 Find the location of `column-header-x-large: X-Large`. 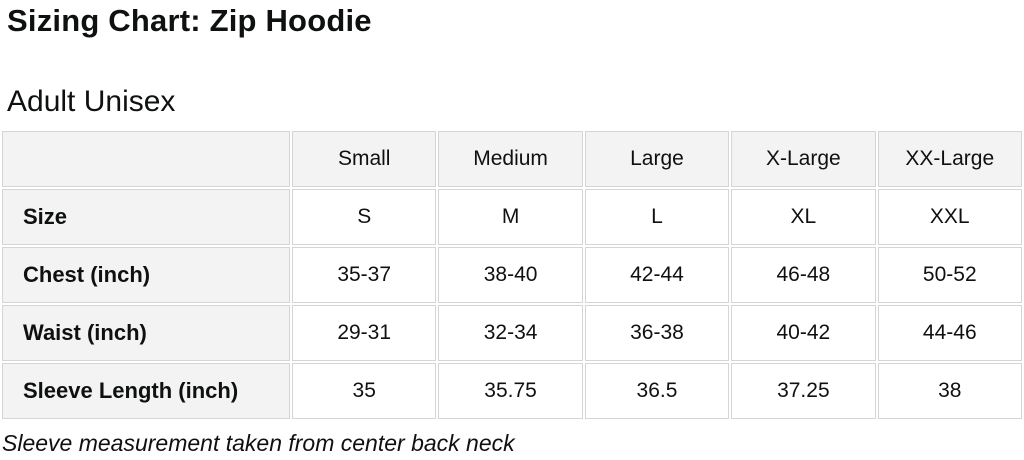

column-header-x-large: X-Large is located at coordinates (803, 159).